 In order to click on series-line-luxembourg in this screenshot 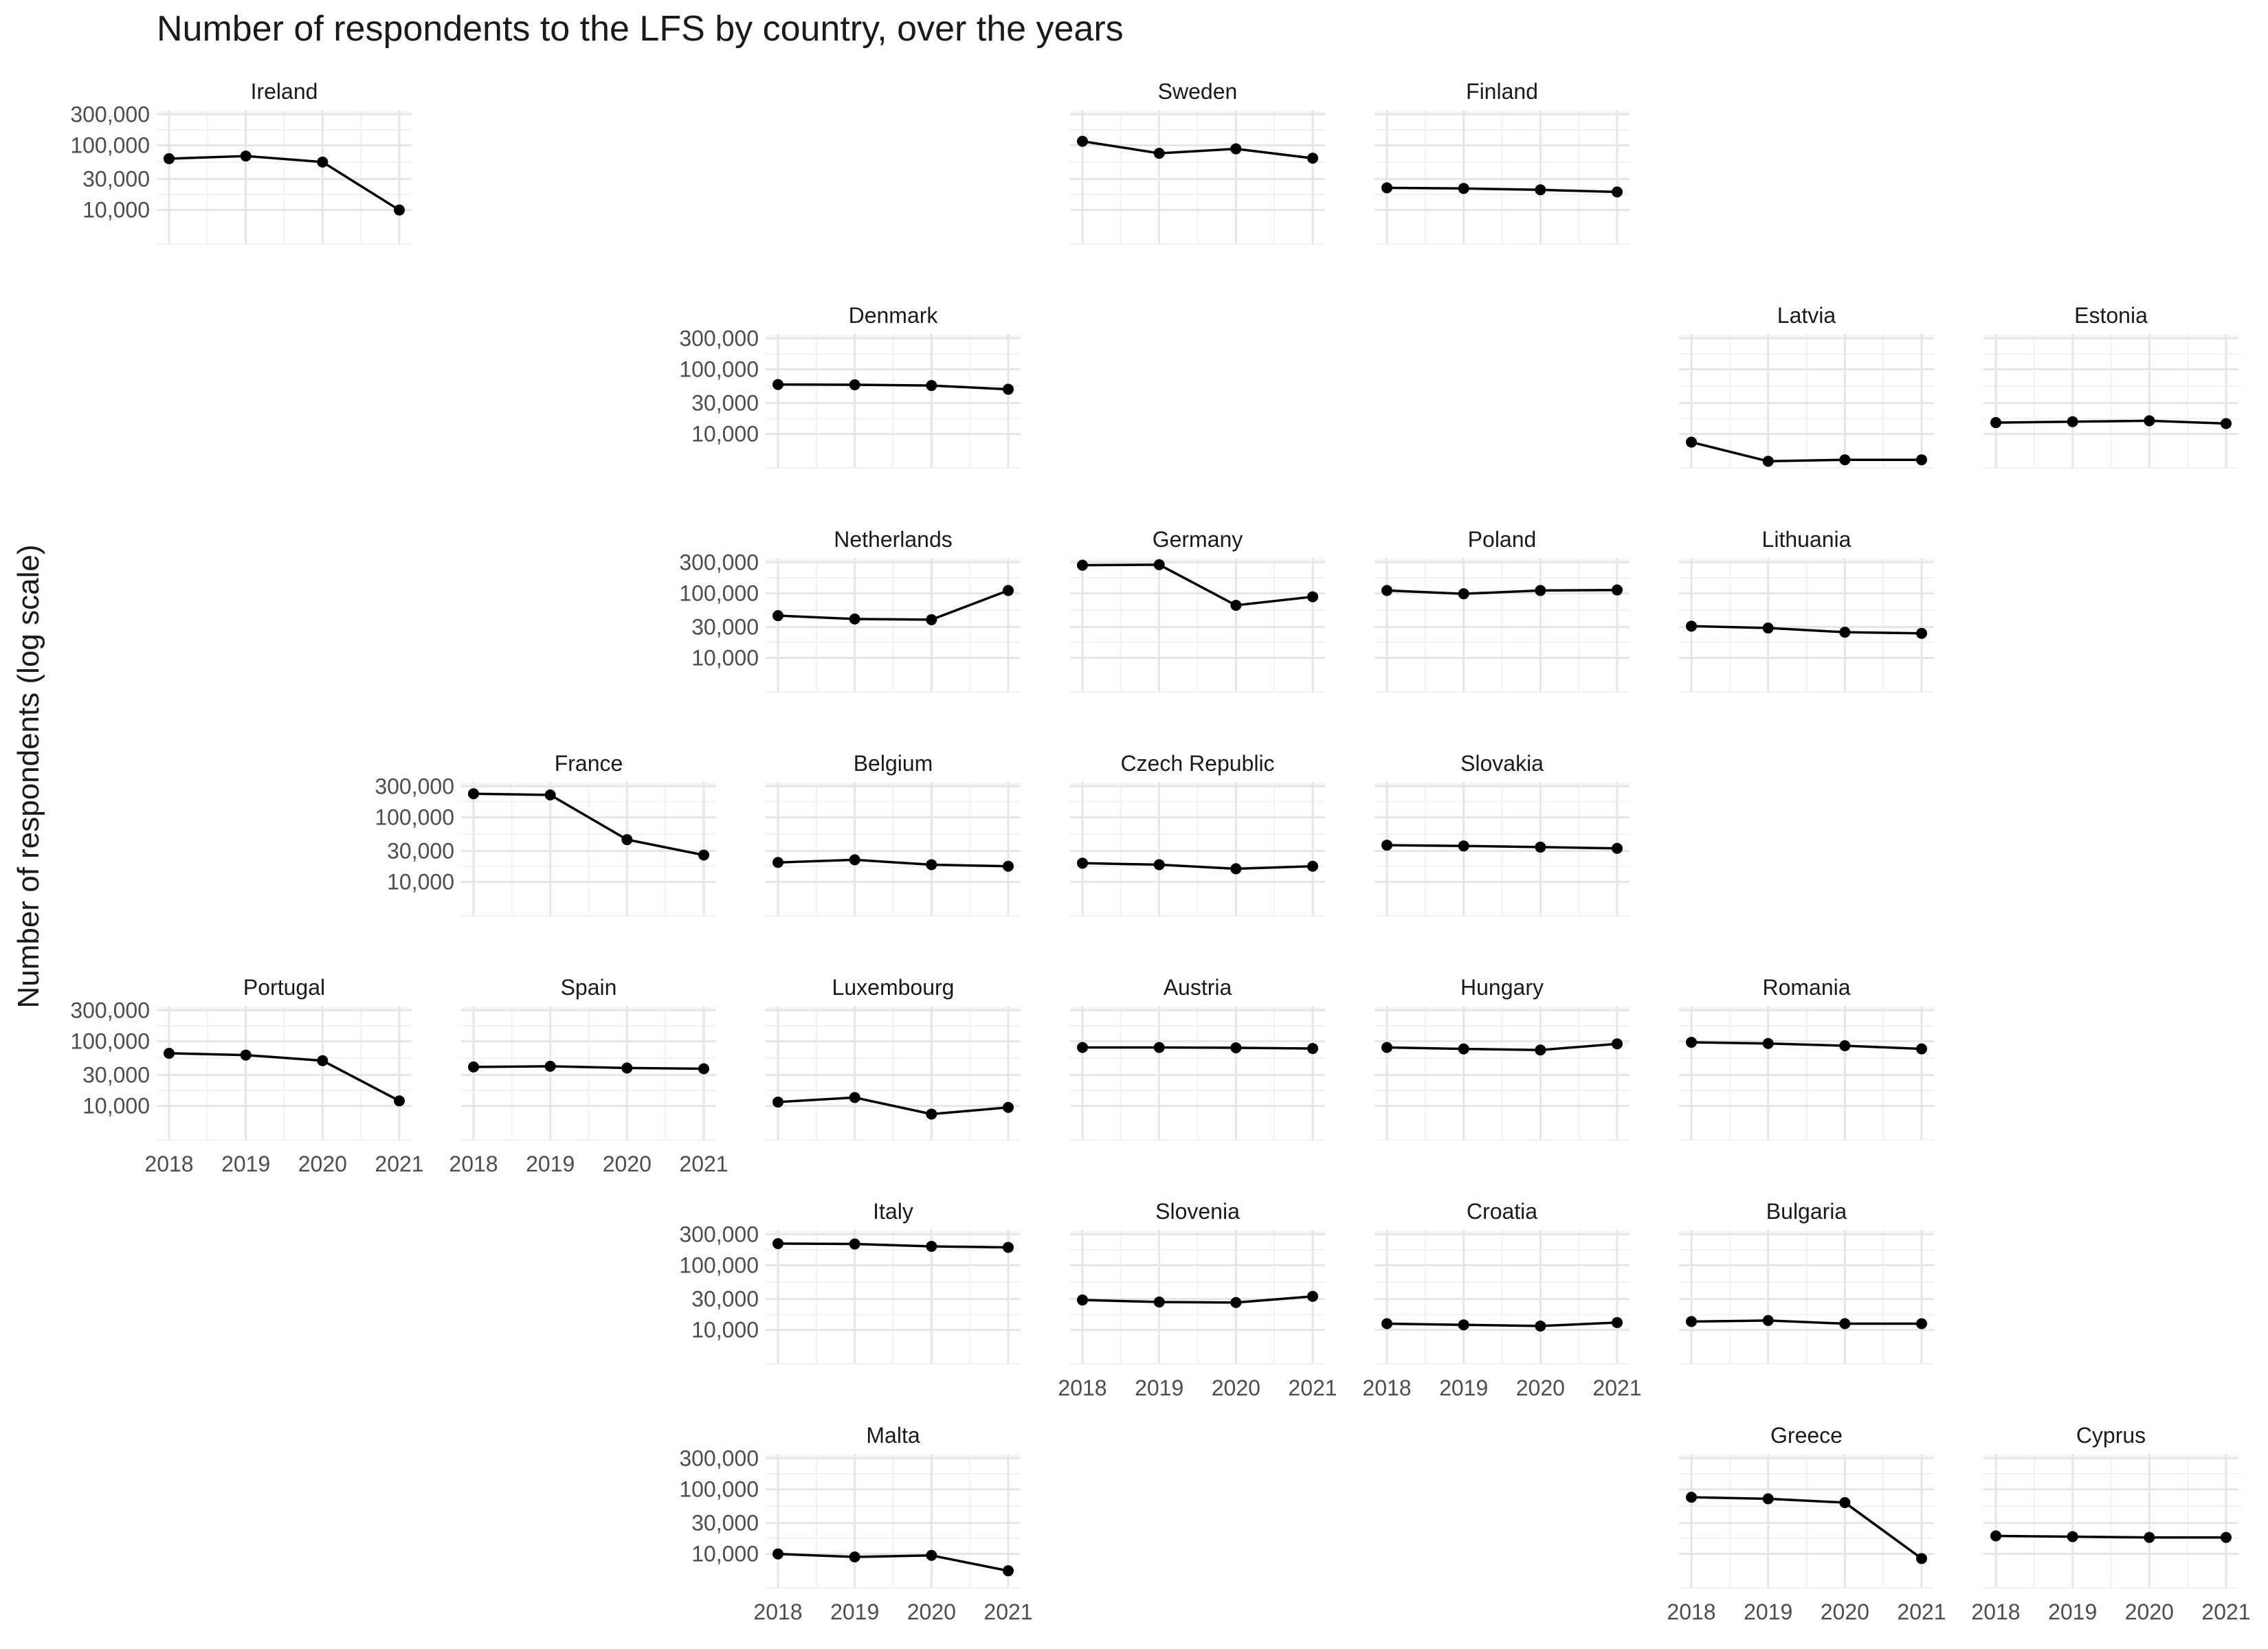, I will do `click(893, 1106)`.